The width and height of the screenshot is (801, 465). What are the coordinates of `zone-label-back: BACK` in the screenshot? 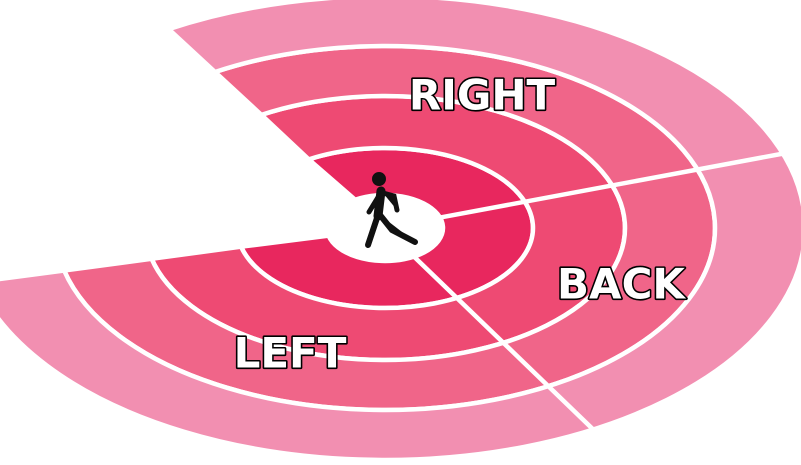 It's located at (621, 284).